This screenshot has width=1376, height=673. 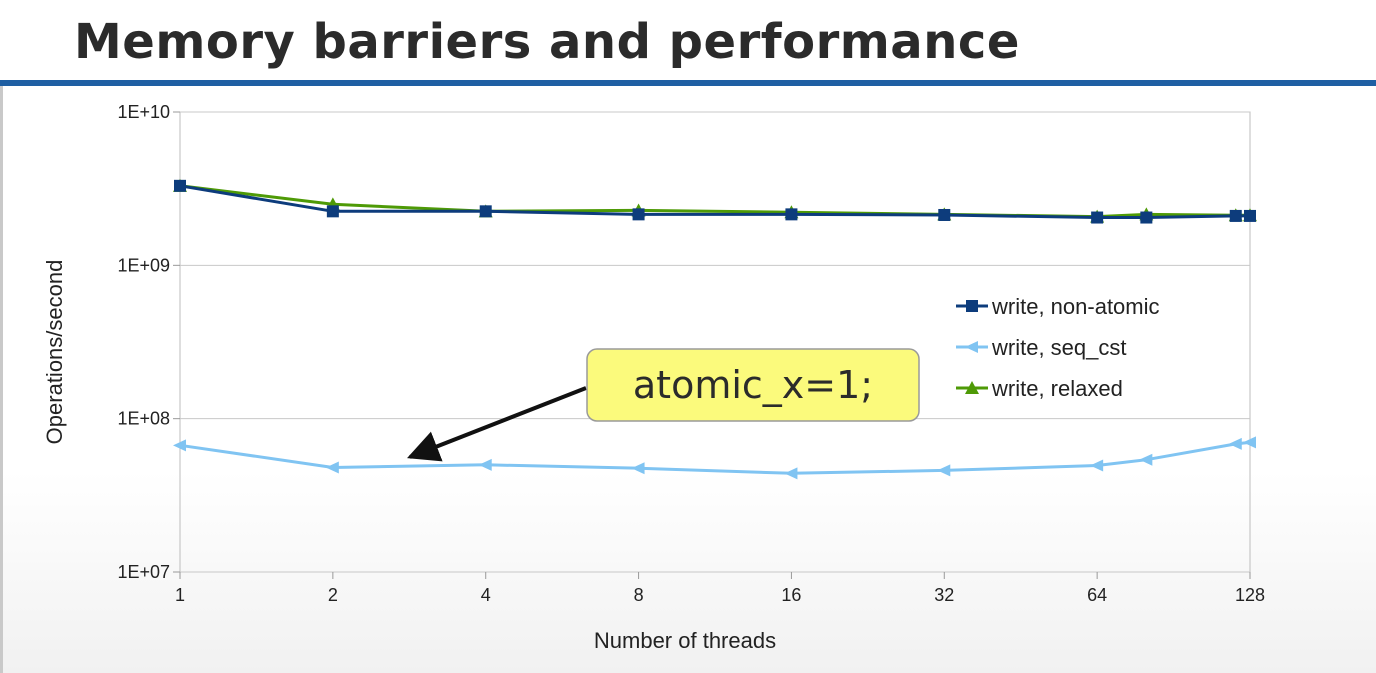 What do you see at coordinates (54, 352) in the screenshot?
I see `y-axis-title: Operations/second` at bounding box center [54, 352].